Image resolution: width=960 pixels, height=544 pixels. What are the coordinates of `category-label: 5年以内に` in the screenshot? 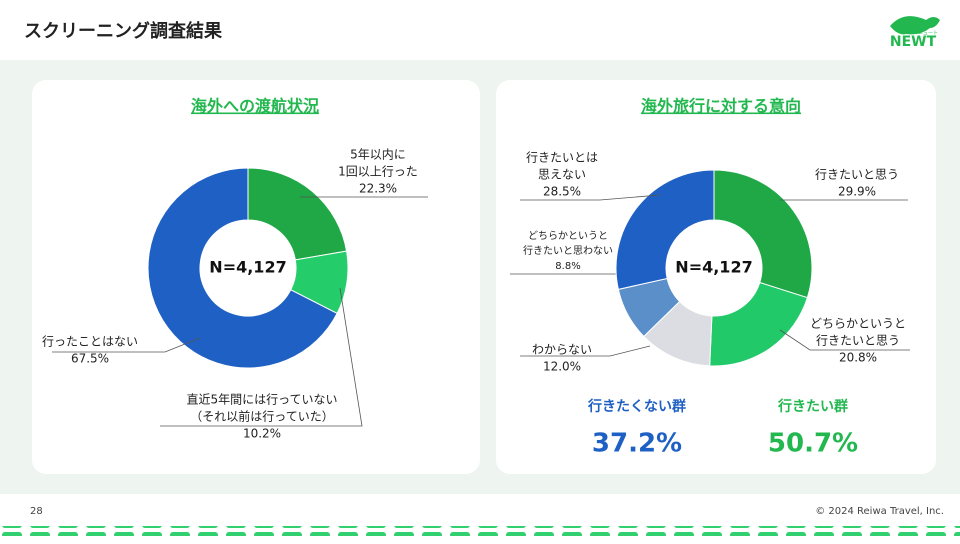 It's located at (378, 155).